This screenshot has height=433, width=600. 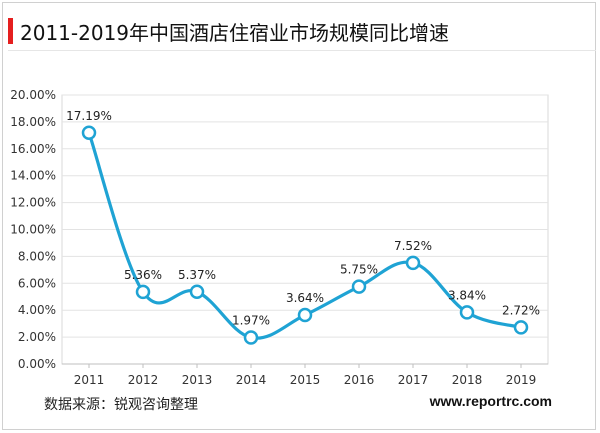 What do you see at coordinates (143, 380) in the screenshot?
I see `x-tick-label: 2012` at bounding box center [143, 380].